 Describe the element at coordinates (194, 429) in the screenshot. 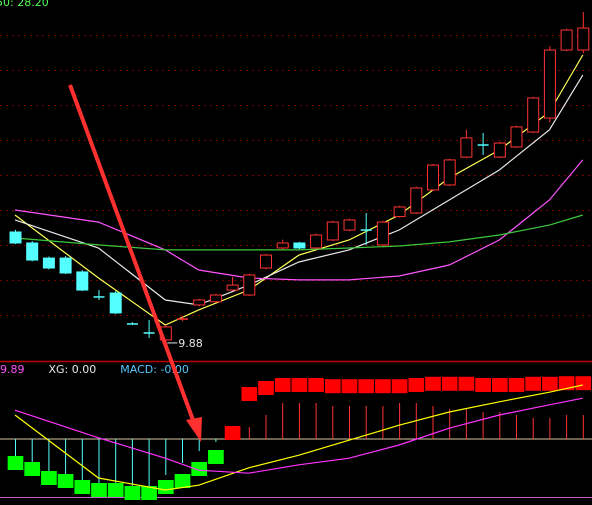

I see `arrow-head` at that location.